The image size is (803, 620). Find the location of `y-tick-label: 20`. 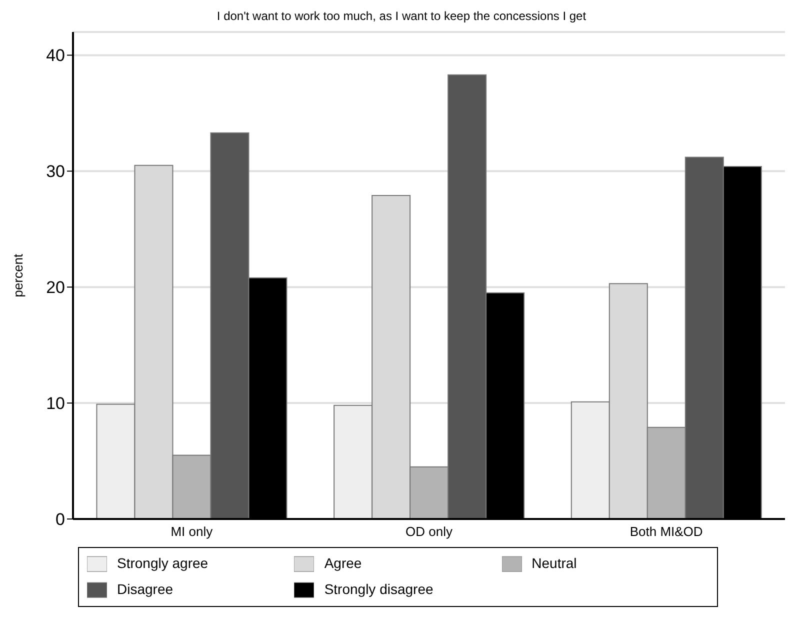

y-tick-label: 20 is located at coordinates (55, 288).